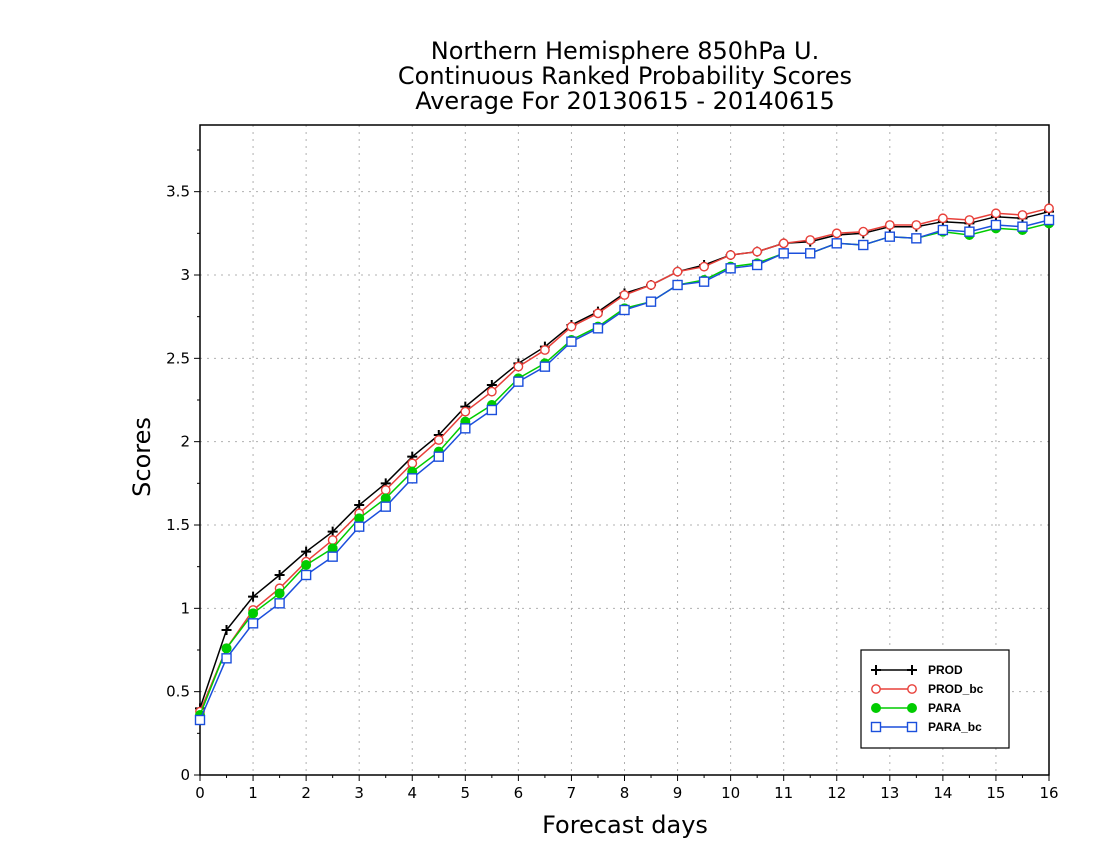 The height and width of the screenshot is (850, 1100). What do you see at coordinates (185, 442) in the screenshot?
I see `y-tick-label: 2` at bounding box center [185, 442].